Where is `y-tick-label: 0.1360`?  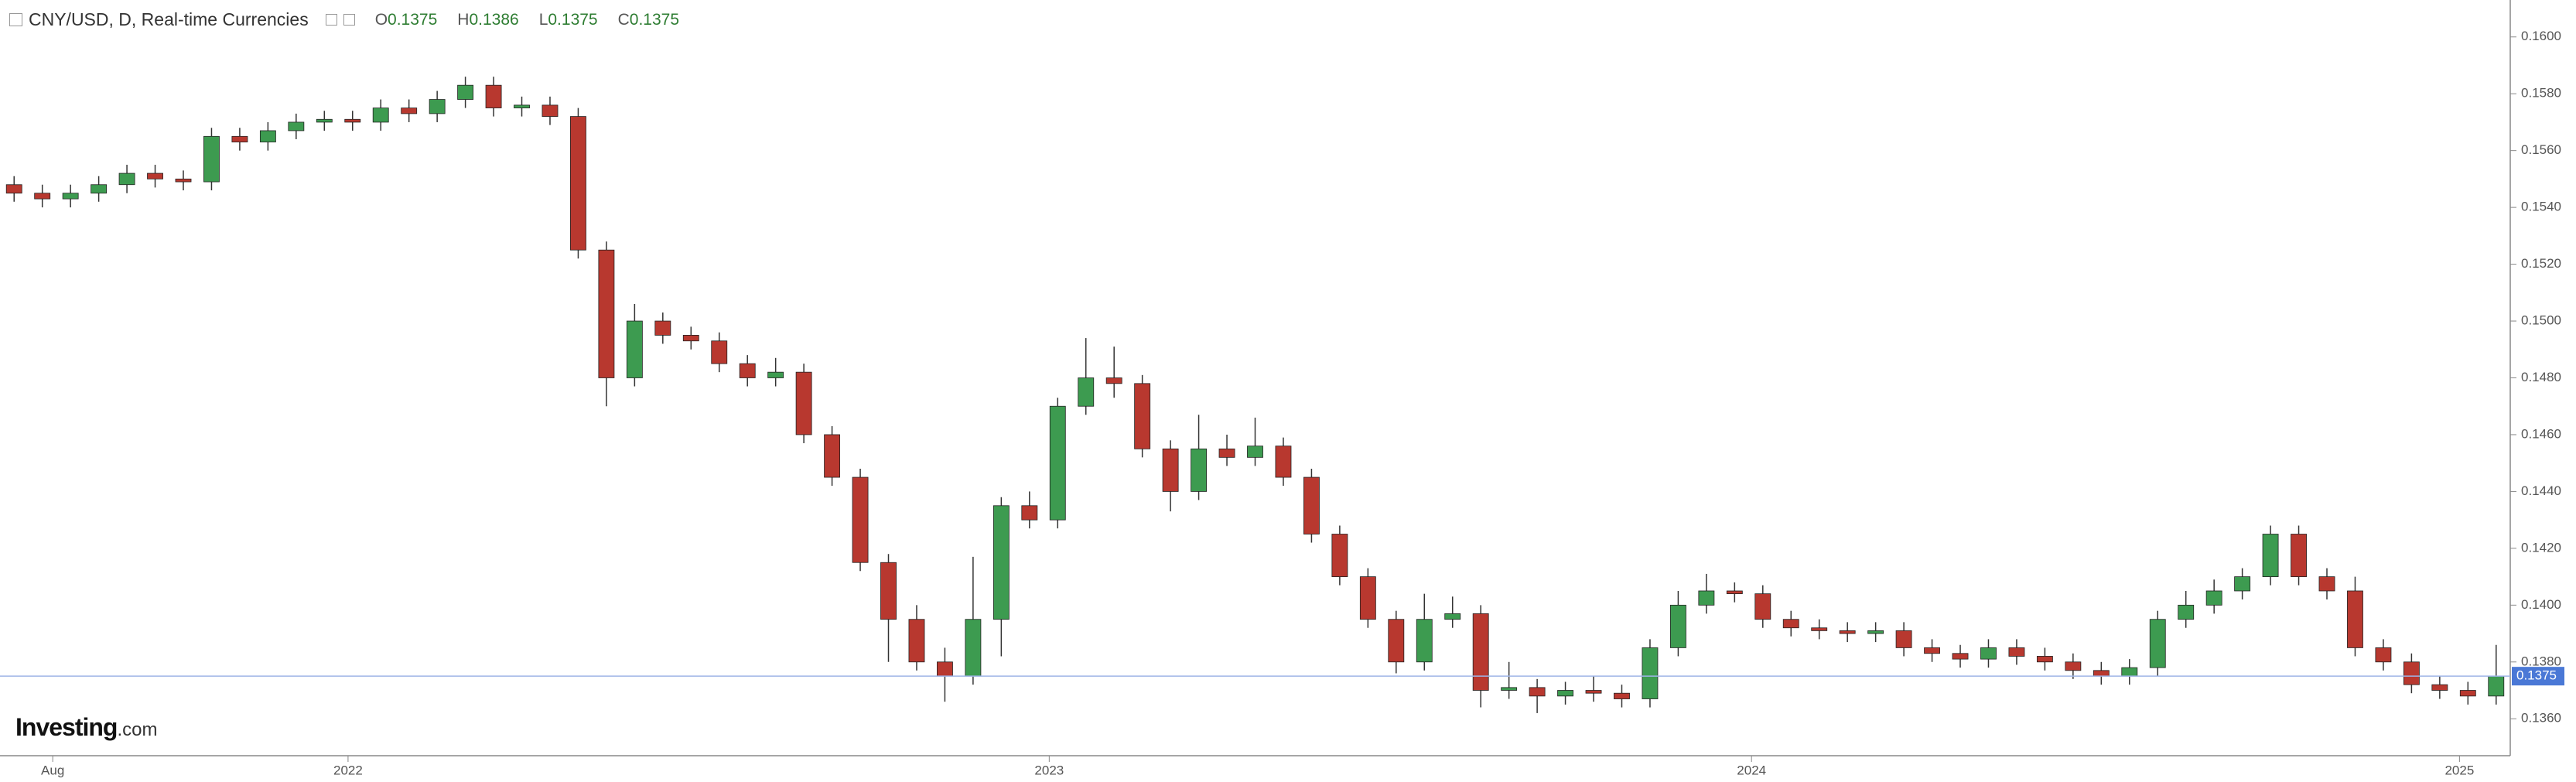
y-tick-label: 0.1360 is located at coordinates (2541, 719).